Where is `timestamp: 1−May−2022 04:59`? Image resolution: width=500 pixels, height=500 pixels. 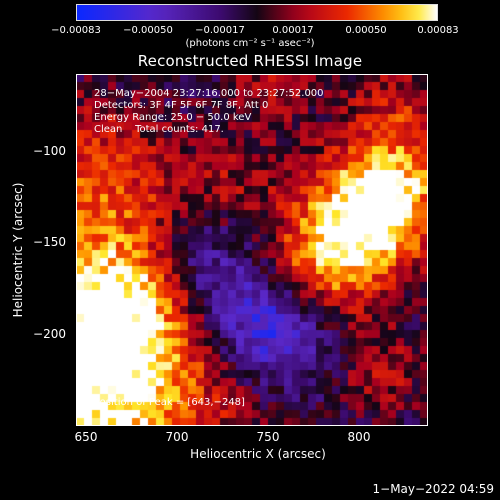 timestamp: 1−May−2022 04:59 is located at coordinates (433, 489).